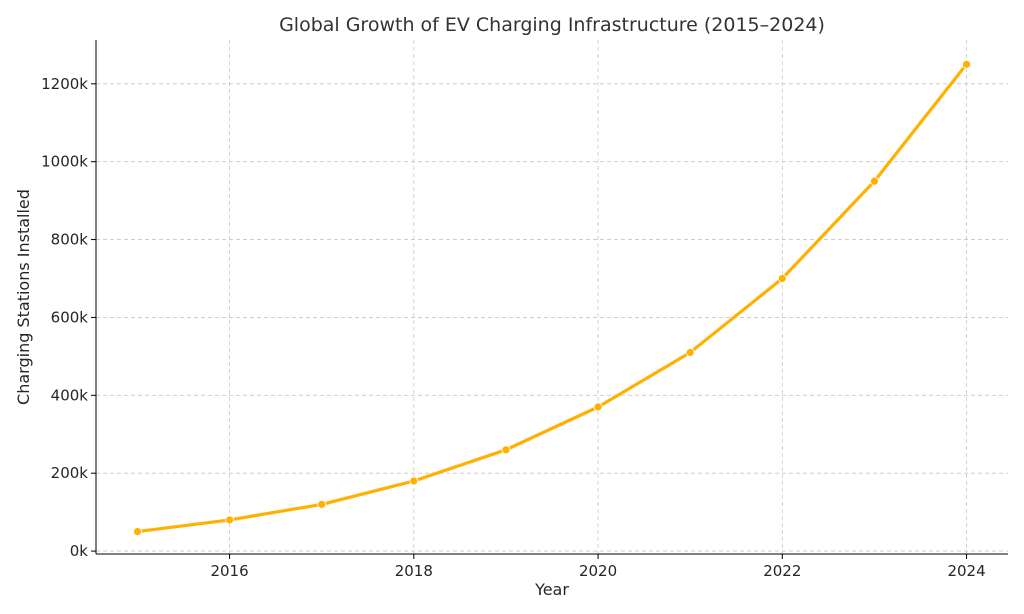 The width and height of the screenshot is (1024, 614). What do you see at coordinates (70, 395) in the screenshot?
I see `y-tick-label: 400k` at bounding box center [70, 395].